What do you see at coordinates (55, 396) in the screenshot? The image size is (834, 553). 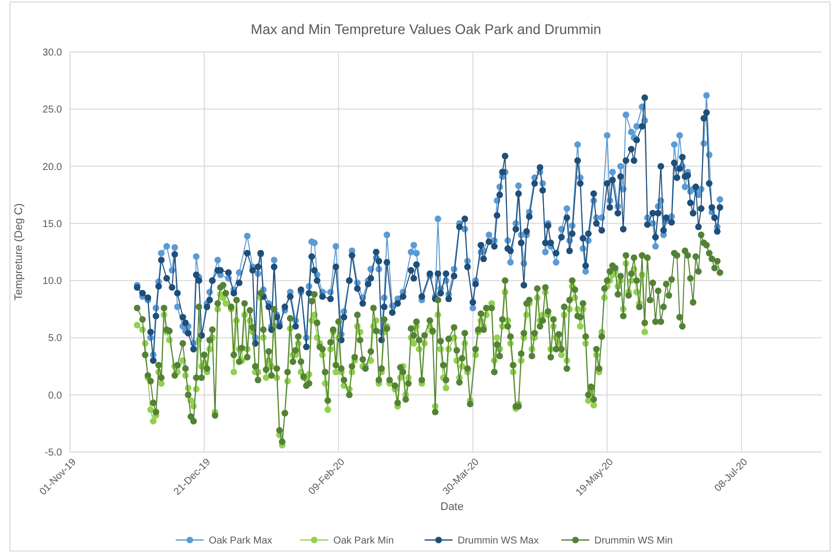 I see `y-tick-label: 0.0` at bounding box center [55, 396].